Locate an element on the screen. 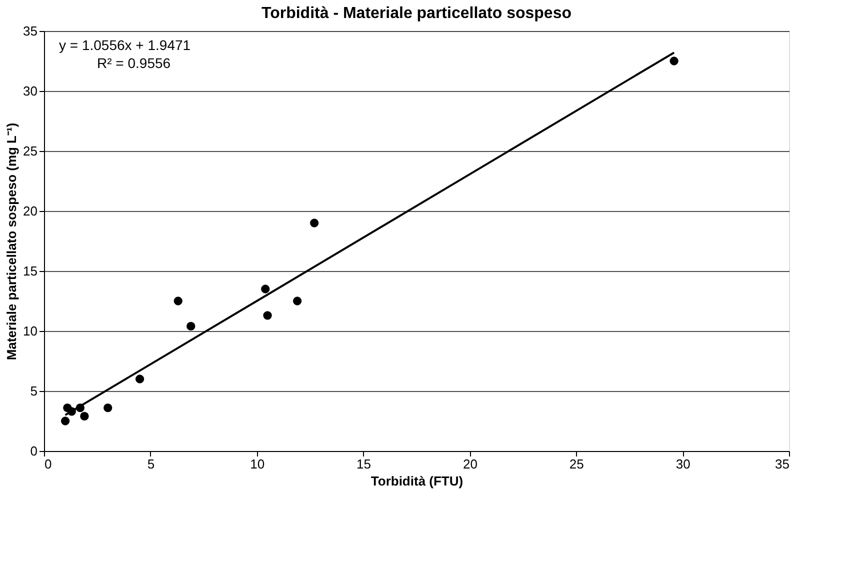  y-tick-label: 0 is located at coordinates (34, 451).